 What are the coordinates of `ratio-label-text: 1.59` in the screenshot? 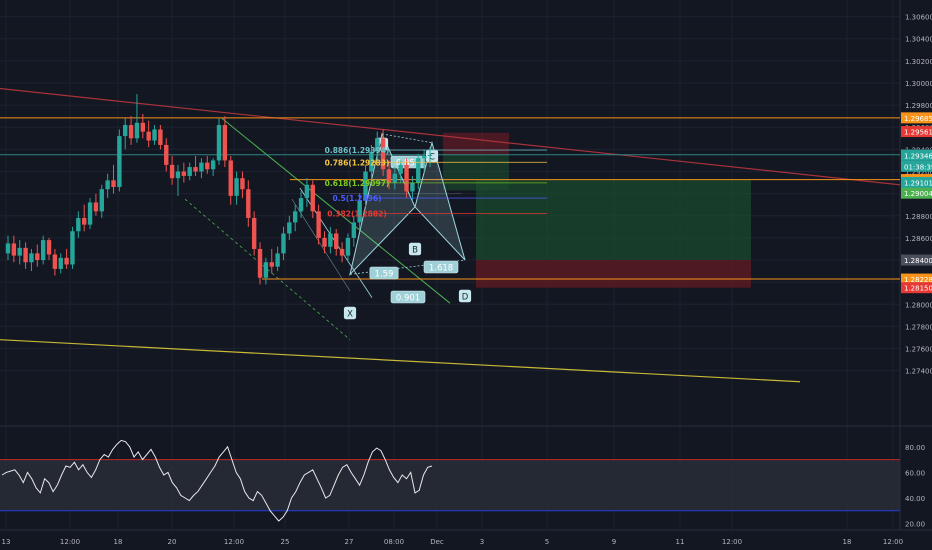 It's located at (384, 274).